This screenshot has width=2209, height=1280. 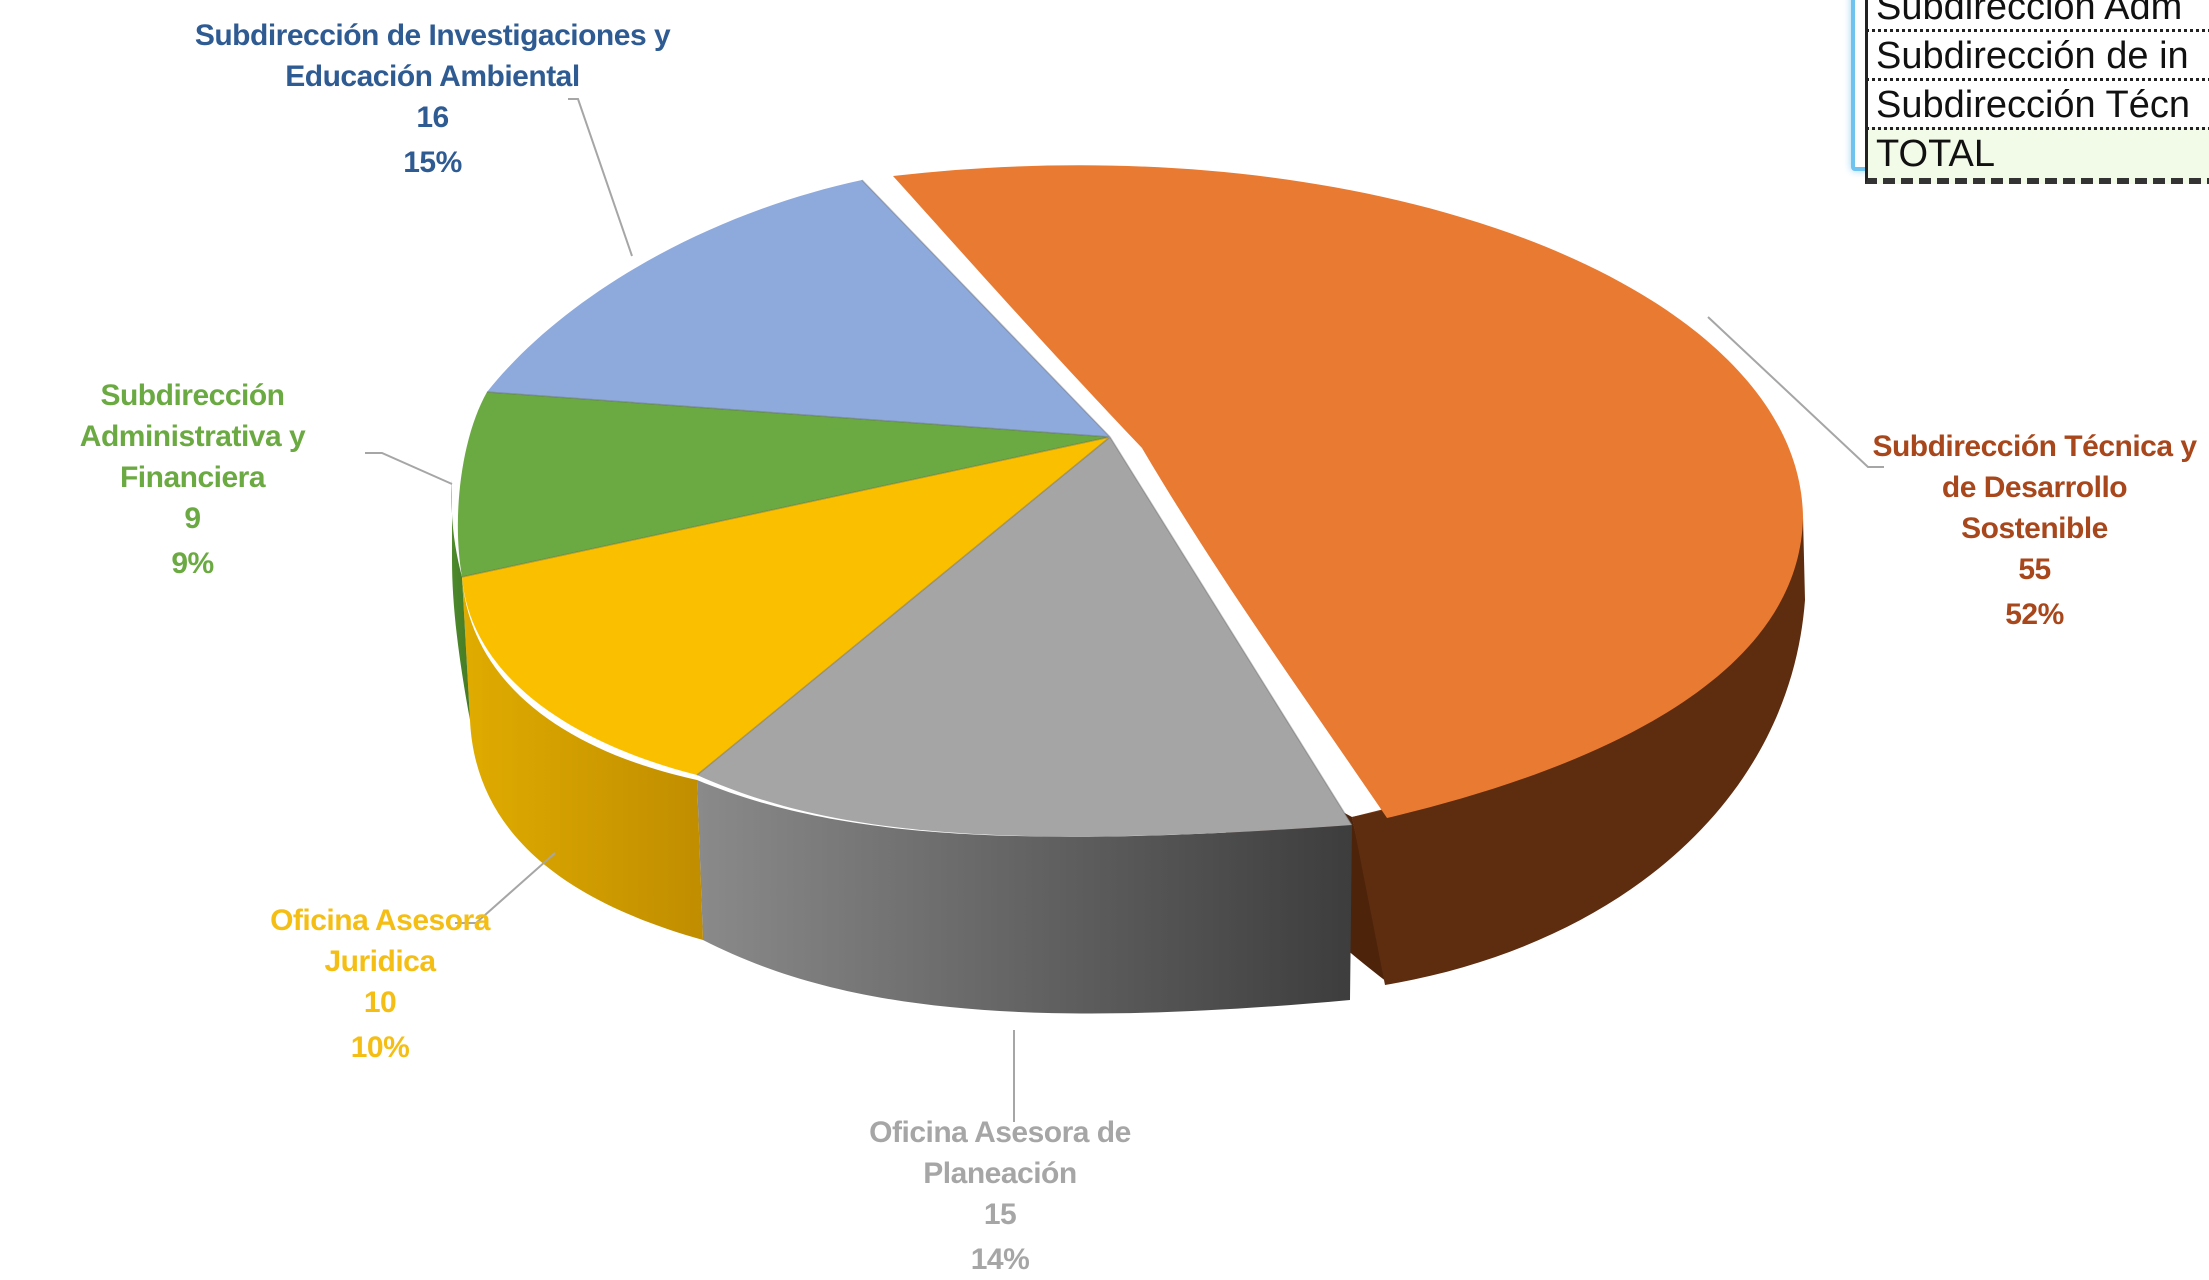 What do you see at coordinates (505, 888) in the screenshot?
I see `leader-line-juridica` at bounding box center [505, 888].